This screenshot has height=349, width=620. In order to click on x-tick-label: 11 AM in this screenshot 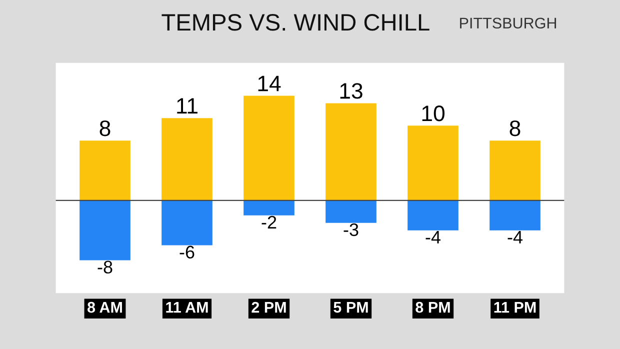, I will do `click(187, 307)`.